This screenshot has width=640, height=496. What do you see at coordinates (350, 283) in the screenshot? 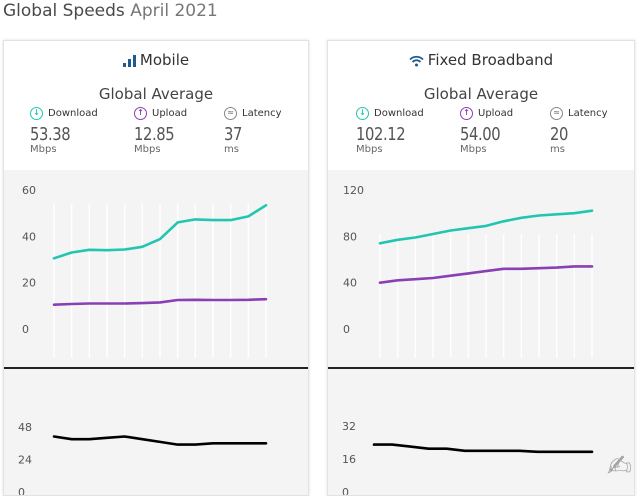
I see `y-tick-label: 40` at bounding box center [350, 283].